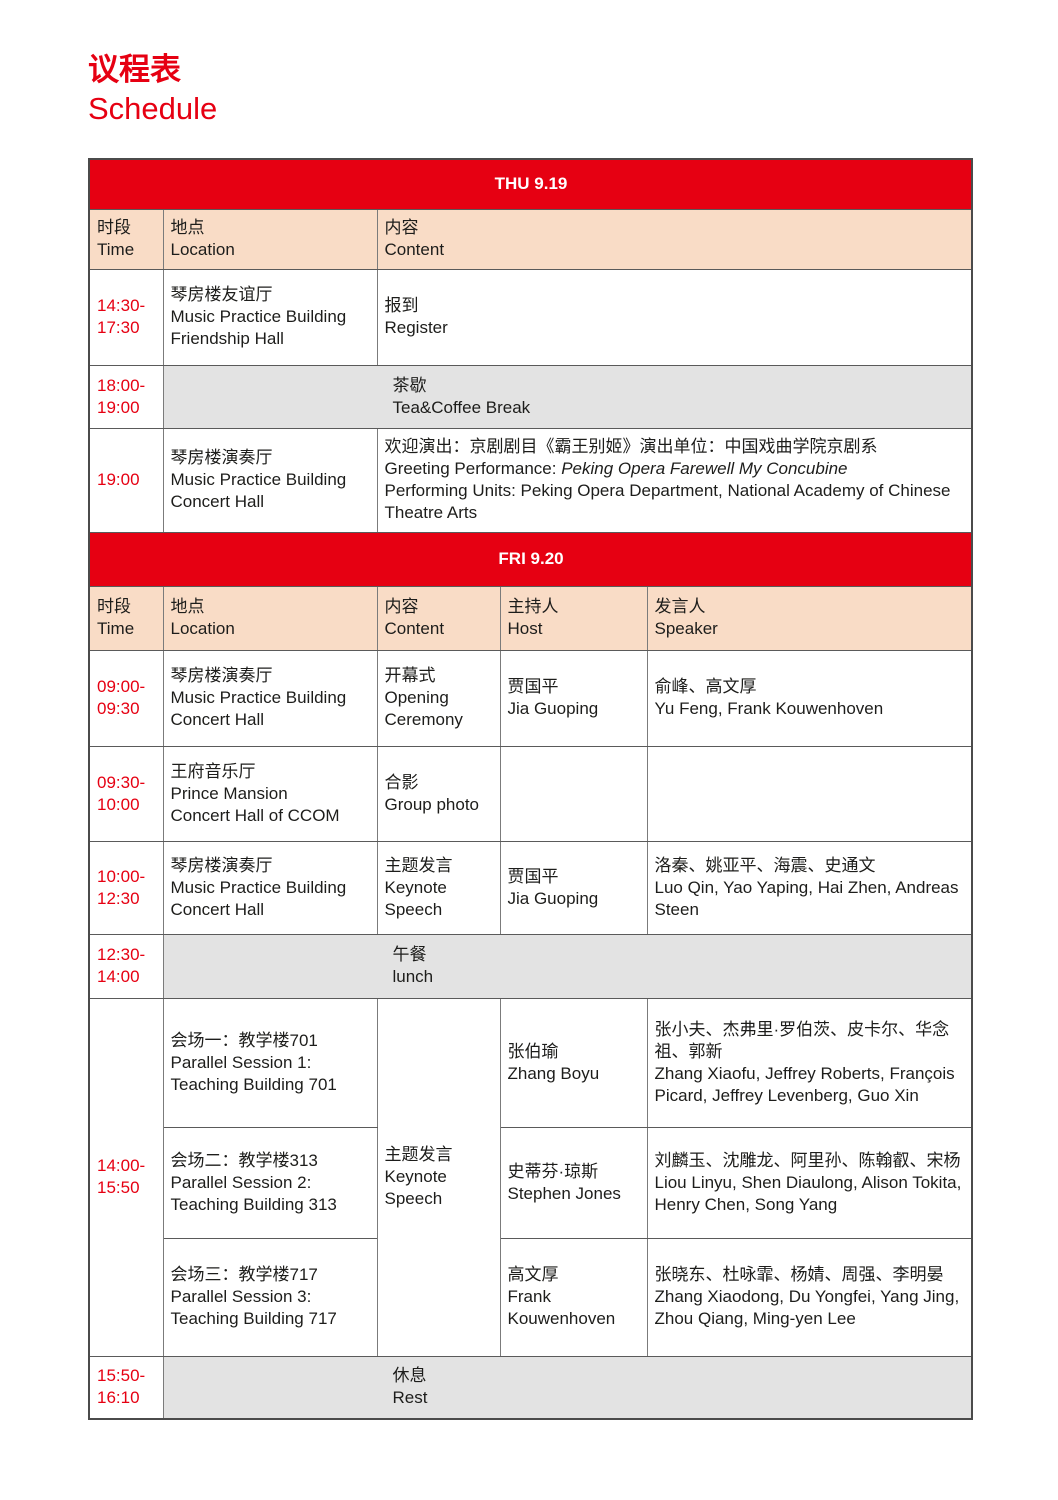 This screenshot has width=1058, height=1500. I want to click on cell-speaker: 俞峰、高文厚 Yu Feng, Frank Kouwenhoven, so click(809, 698).